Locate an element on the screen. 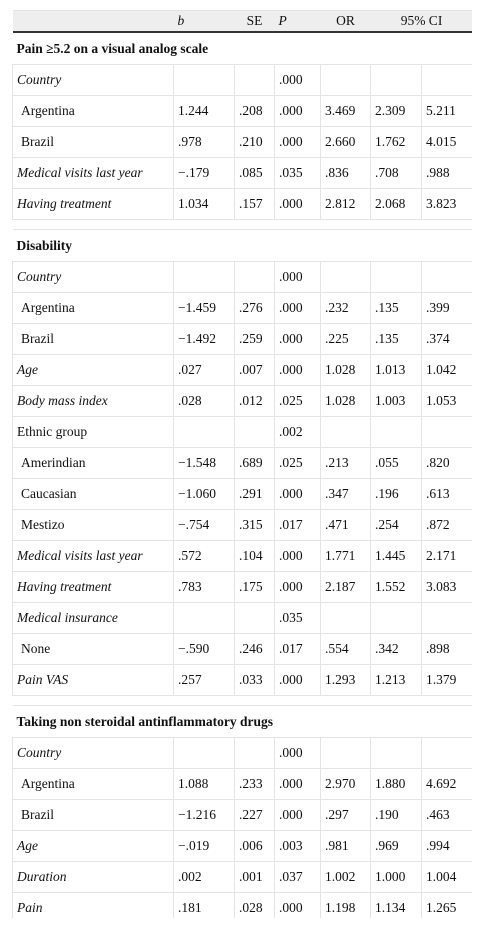 The image size is (483, 930). value-cell: 1.000 is located at coordinates (396, 877).